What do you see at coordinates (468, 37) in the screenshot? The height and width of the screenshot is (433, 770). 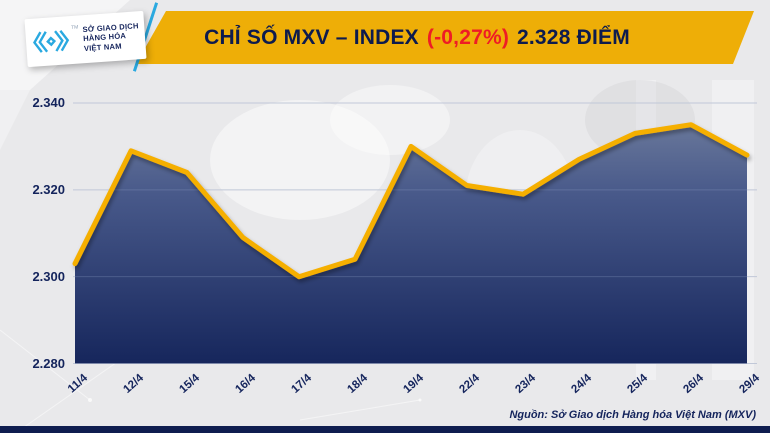 I see `change-percent: (-0,27%)` at bounding box center [468, 37].